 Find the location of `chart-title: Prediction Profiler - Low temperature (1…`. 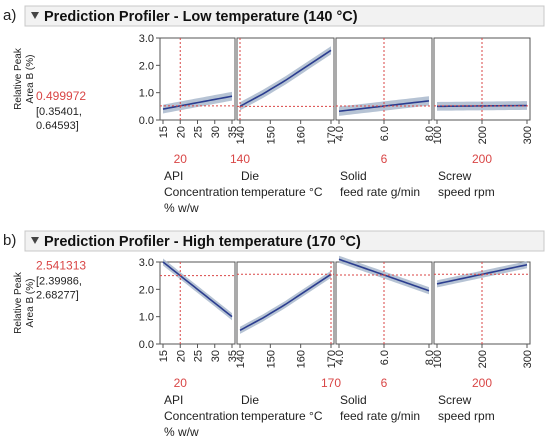

chart-title: Prediction Profiler - Low temperature (1… is located at coordinates (201, 17).